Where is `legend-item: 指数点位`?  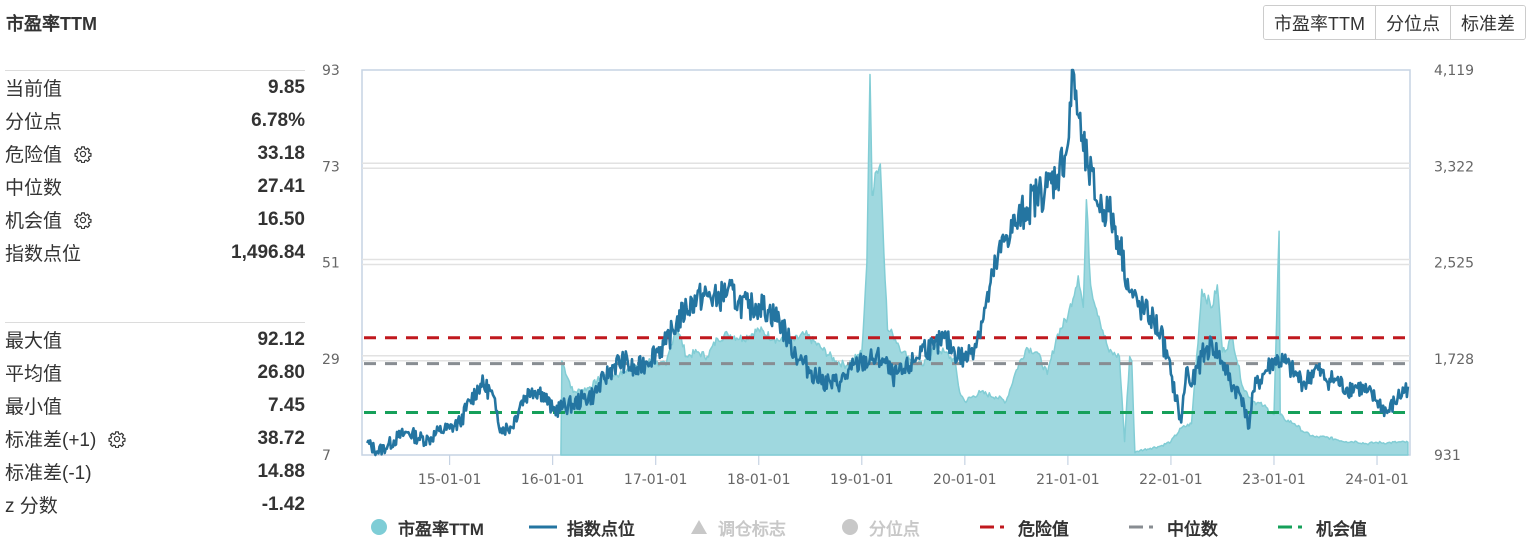
legend-item: 指数点位 is located at coordinates (581, 527).